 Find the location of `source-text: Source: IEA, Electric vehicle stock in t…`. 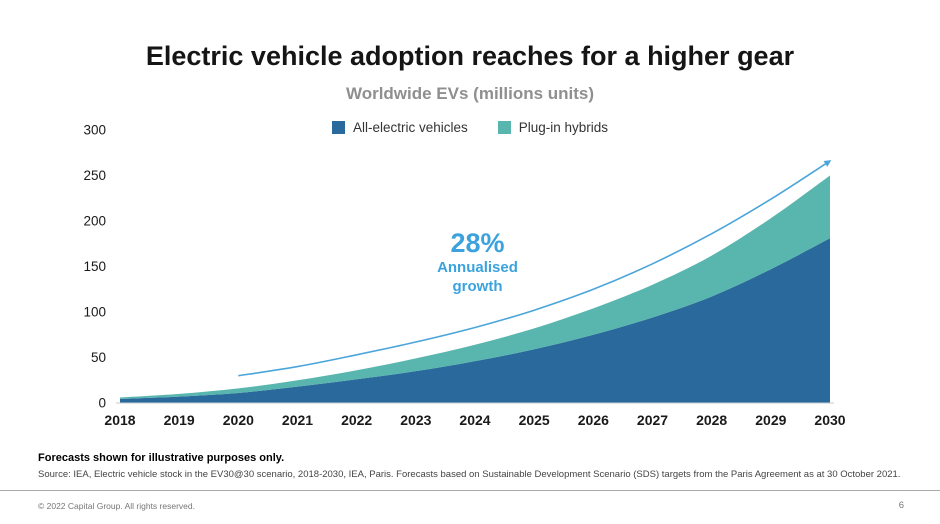

source-text: Source: IEA, Electric vehicle stock in t… is located at coordinates (469, 474).